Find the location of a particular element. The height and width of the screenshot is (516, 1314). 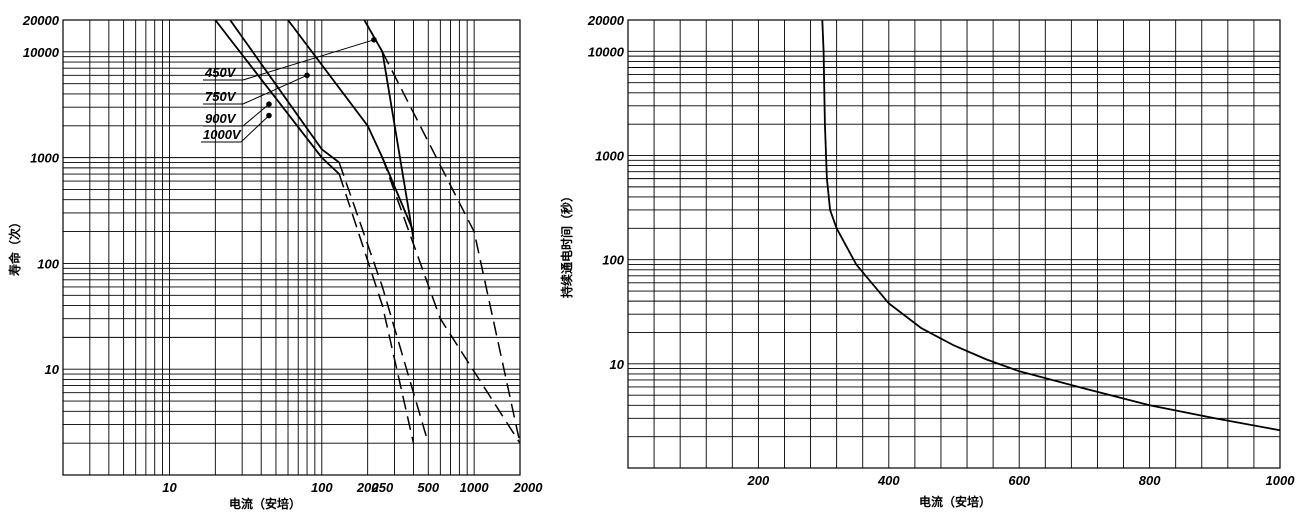

curve-dashed-450V is located at coordinates (451, 247).